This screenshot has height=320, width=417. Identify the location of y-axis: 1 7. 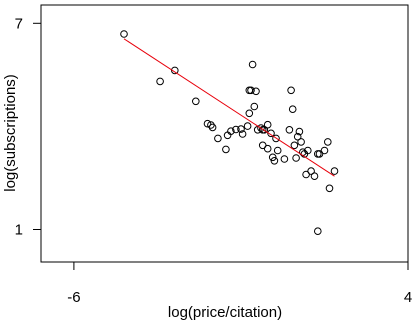
(28, 127).